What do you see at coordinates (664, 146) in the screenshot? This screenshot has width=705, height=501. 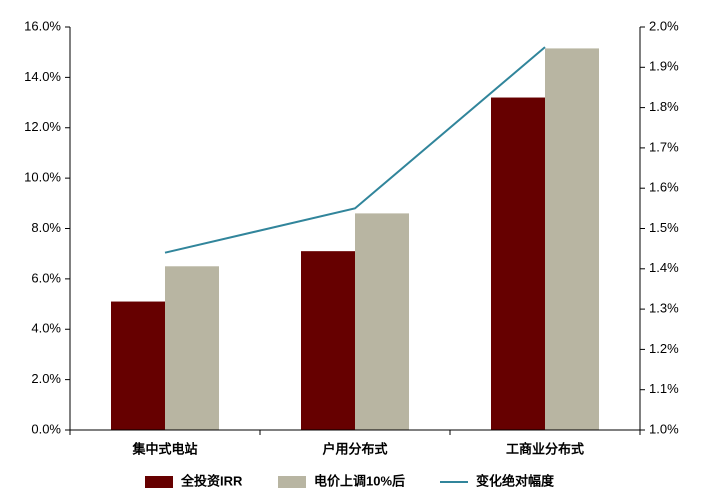 I see `y2-tick-label: 1.7%` at bounding box center [664, 146].